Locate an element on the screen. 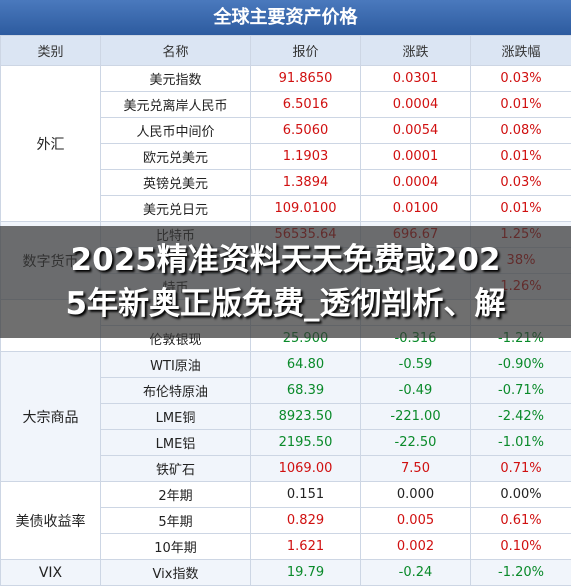 This screenshot has width=571, height=587. percent-cell: 0.00% is located at coordinates (520, 494).